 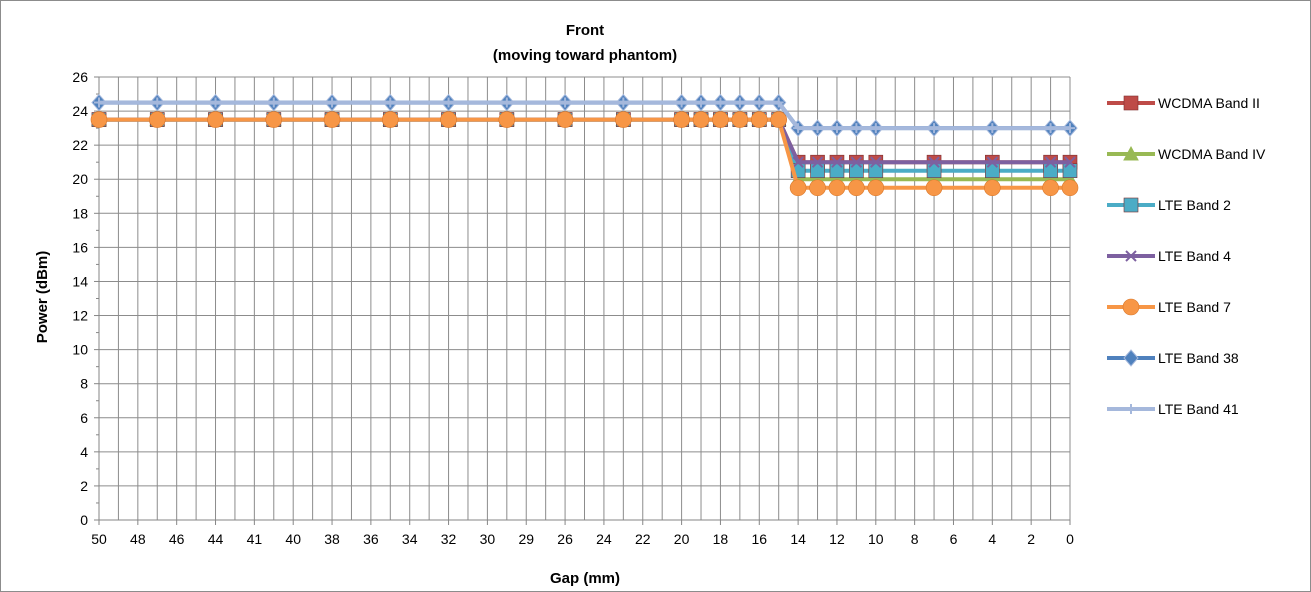 I want to click on y-axis-title: Power (dBm), so click(x=42, y=297).